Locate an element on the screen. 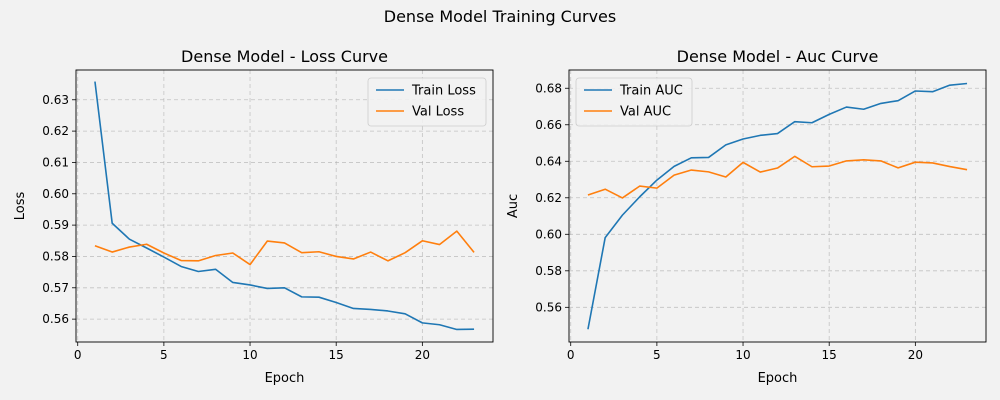  legend-label: Val AUC is located at coordinates (645, 112).